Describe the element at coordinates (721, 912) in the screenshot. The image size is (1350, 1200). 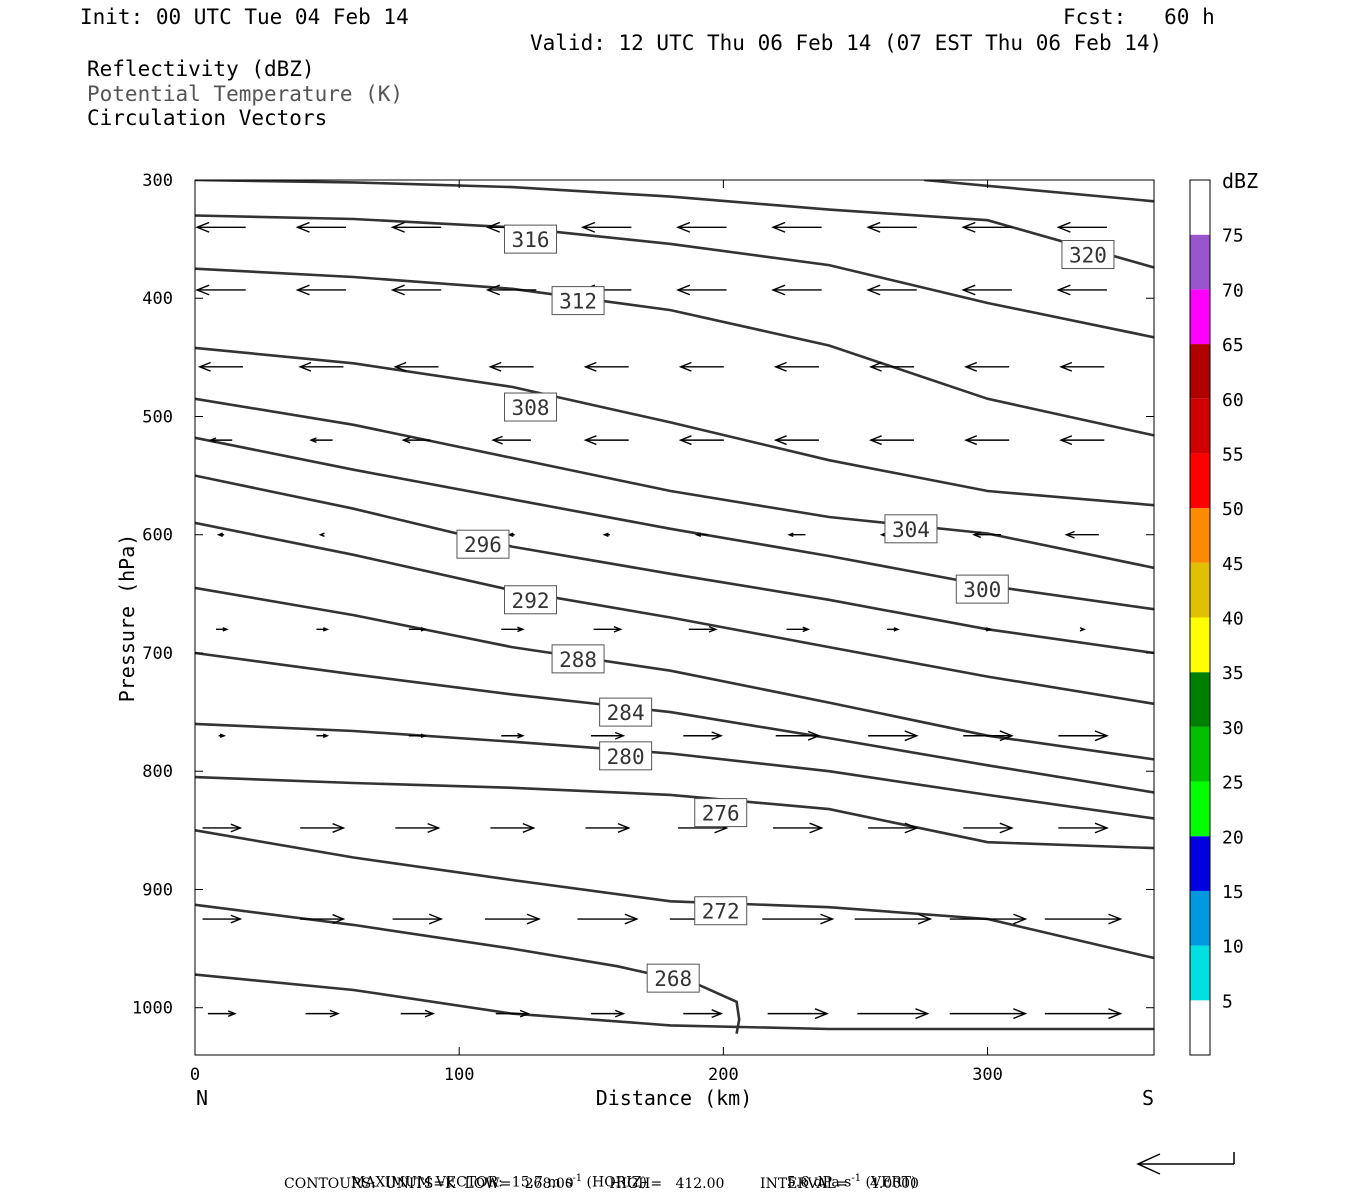
I see `contour-label-272: 272` at that location.